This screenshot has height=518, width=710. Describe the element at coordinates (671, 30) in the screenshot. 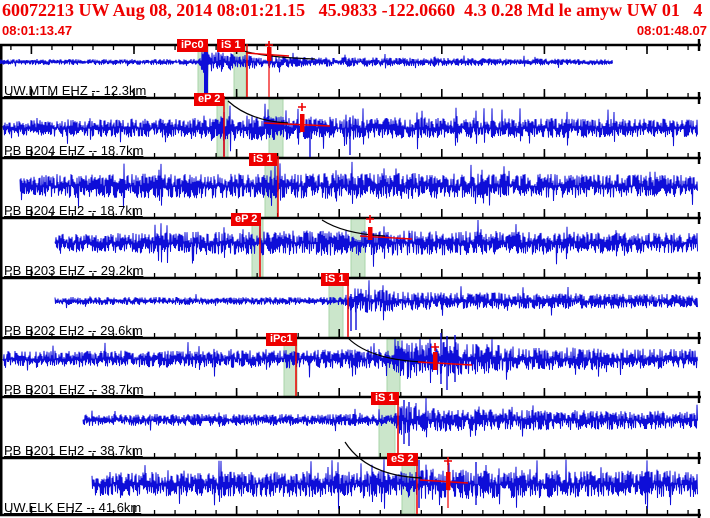

I see `window-end-time: 08:01:48.07` at that location.